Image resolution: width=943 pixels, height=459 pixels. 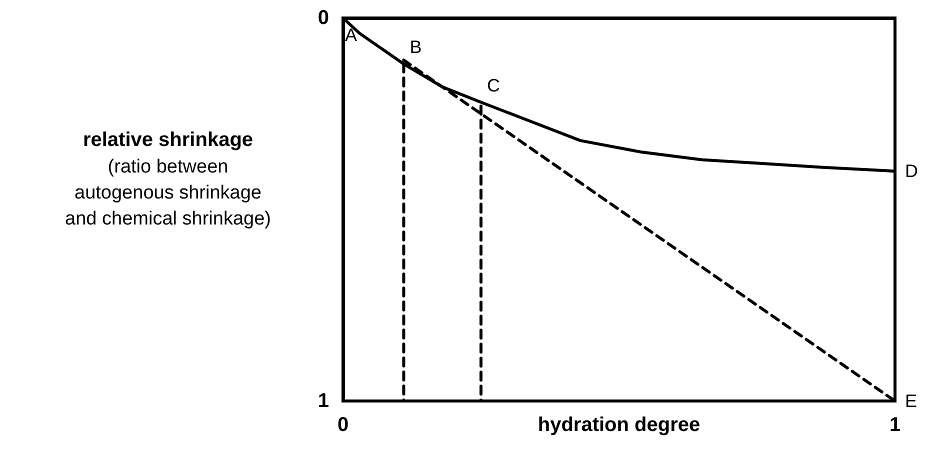 I want to click on x-axis-title: hydration degree, so click(x=619, y=425).